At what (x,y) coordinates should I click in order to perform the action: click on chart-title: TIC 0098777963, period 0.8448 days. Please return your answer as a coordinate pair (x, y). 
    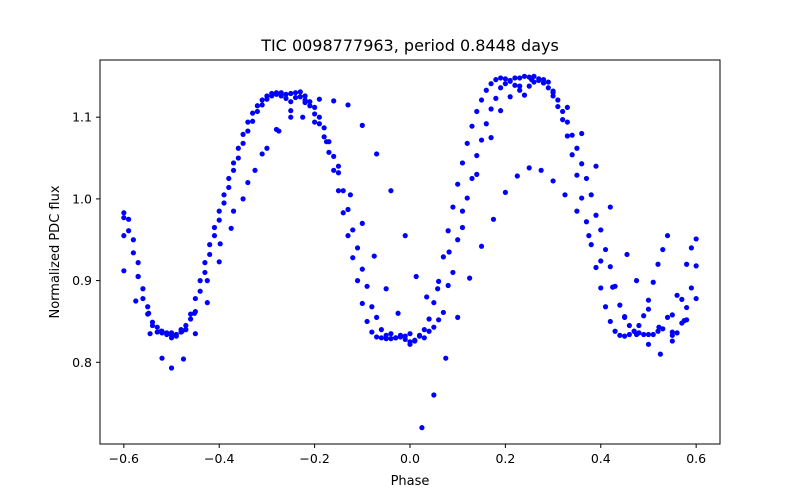
    Looking at the image, I should click on (409, 45).